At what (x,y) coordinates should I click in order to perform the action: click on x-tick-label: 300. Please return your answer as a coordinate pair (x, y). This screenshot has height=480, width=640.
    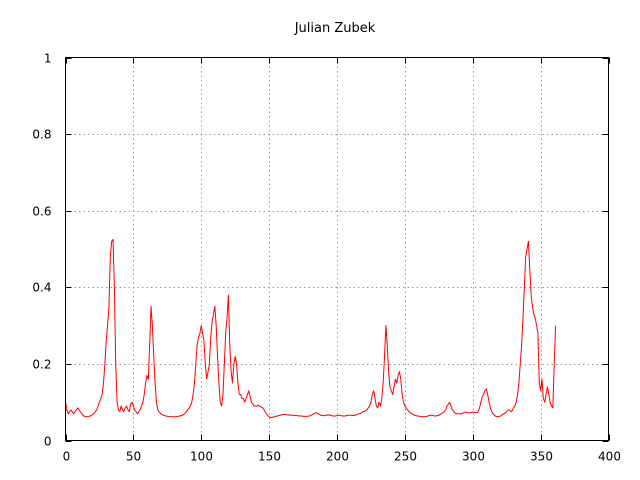
    Looking at the image, I should click on (473, 457).